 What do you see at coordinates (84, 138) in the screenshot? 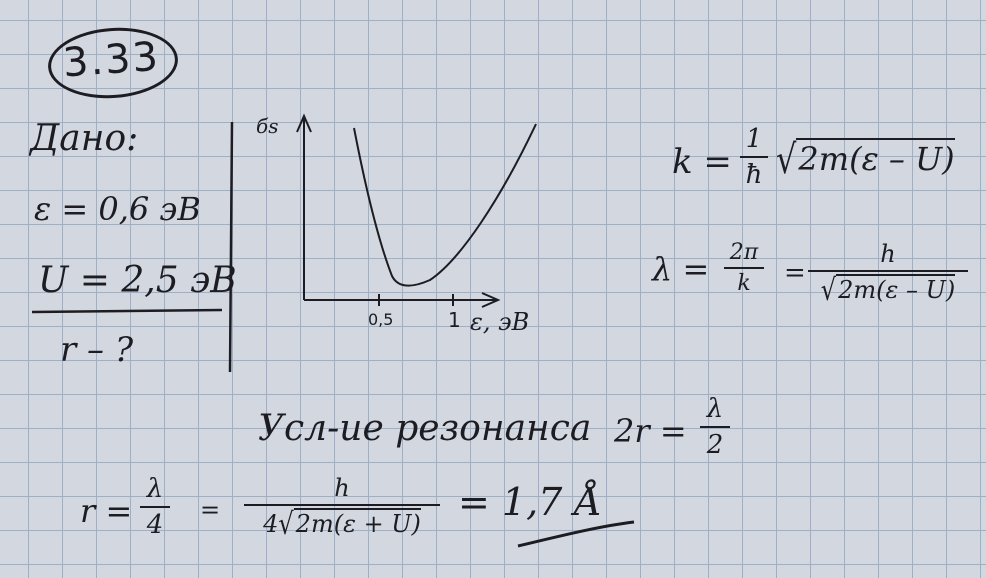
I see `given-heading: Дано:` at bounding box center [84, 138].